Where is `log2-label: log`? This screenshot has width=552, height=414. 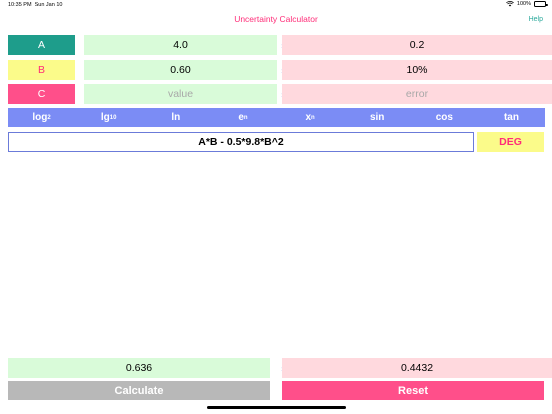
log2-label: log is located at coordinates (40, 117).